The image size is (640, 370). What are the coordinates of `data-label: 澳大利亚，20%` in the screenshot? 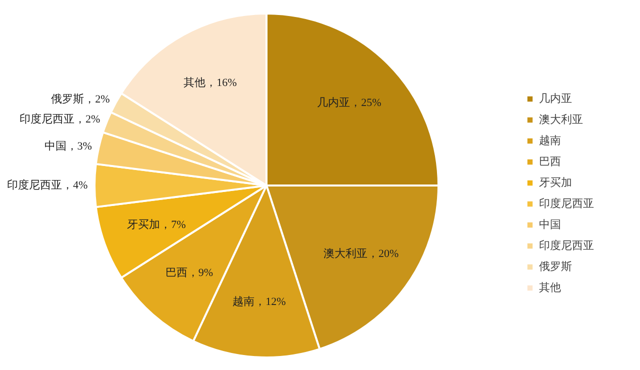 It's located at (361, 253).